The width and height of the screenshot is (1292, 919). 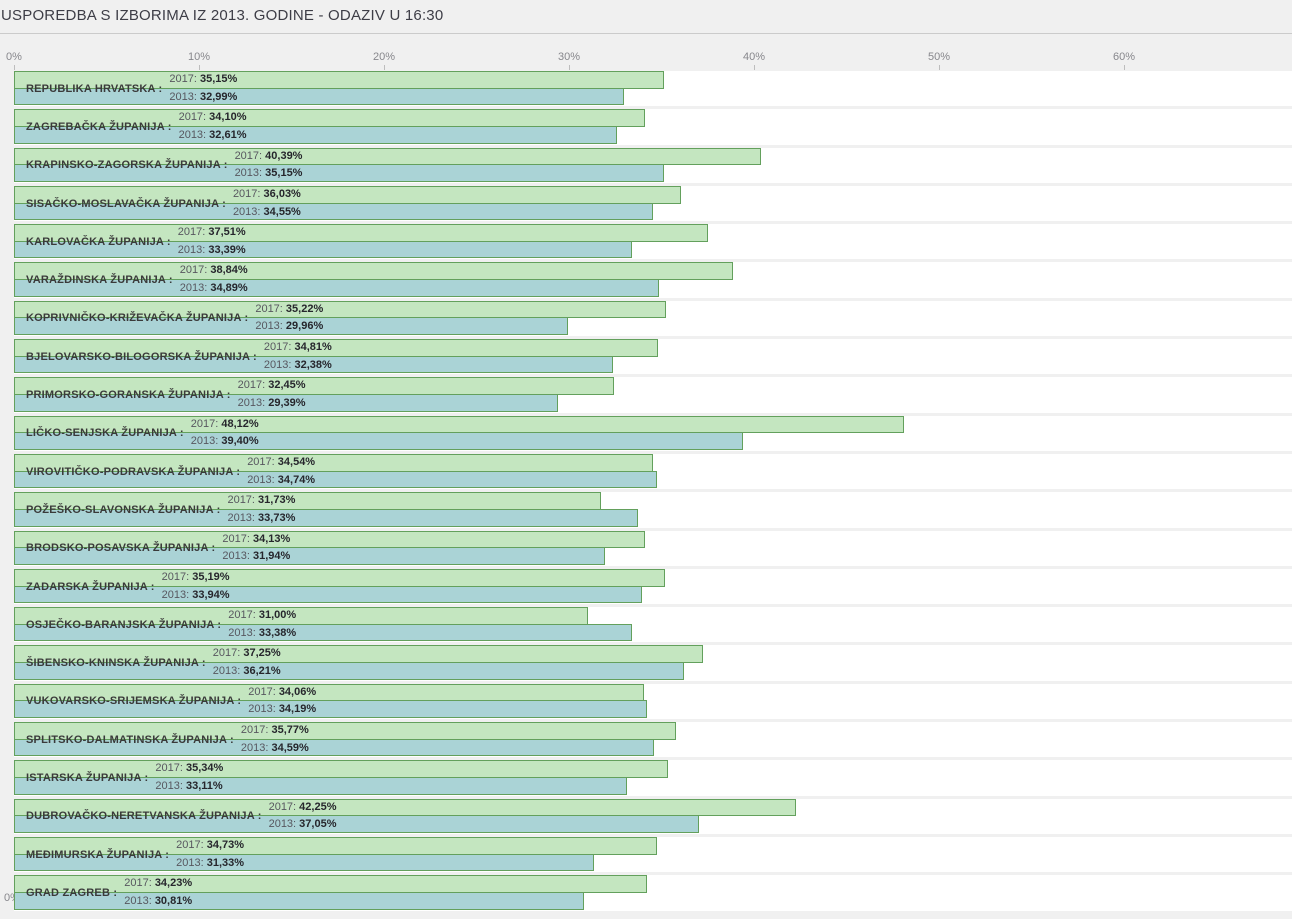 I want to click on value-labels: 2017: 35,15% 2013: 32,99%, so click(x=203, y=88).